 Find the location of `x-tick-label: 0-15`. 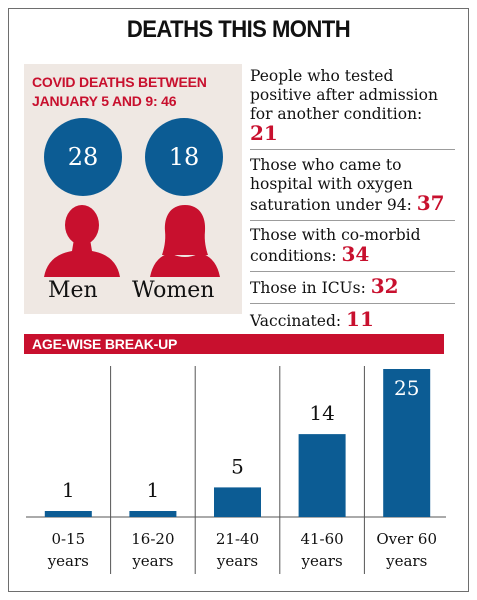

x-tick-label: 0-15 is located at coordinates (68, 539).